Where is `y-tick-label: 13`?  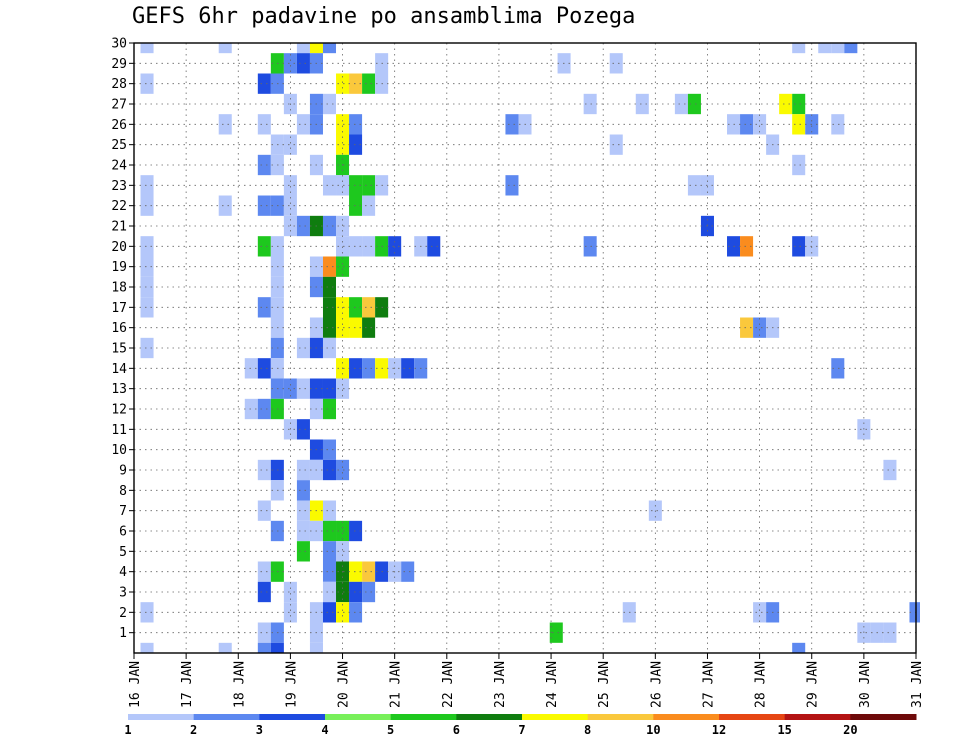
y-tick-label: 13 is located at coordinates (119, 389).